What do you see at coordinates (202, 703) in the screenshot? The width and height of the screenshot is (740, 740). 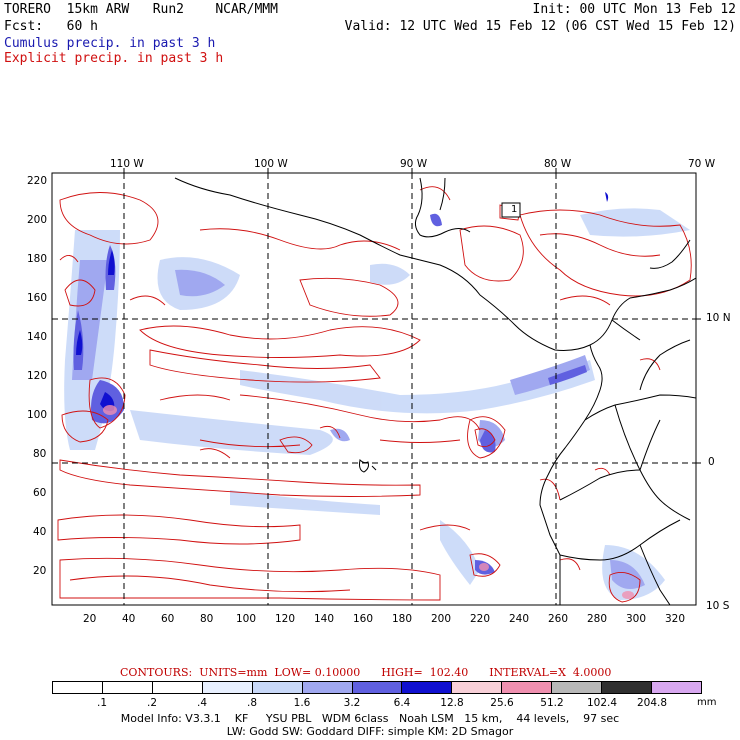 I see `colorbar-label: .4` at bounding box center [202, 703].